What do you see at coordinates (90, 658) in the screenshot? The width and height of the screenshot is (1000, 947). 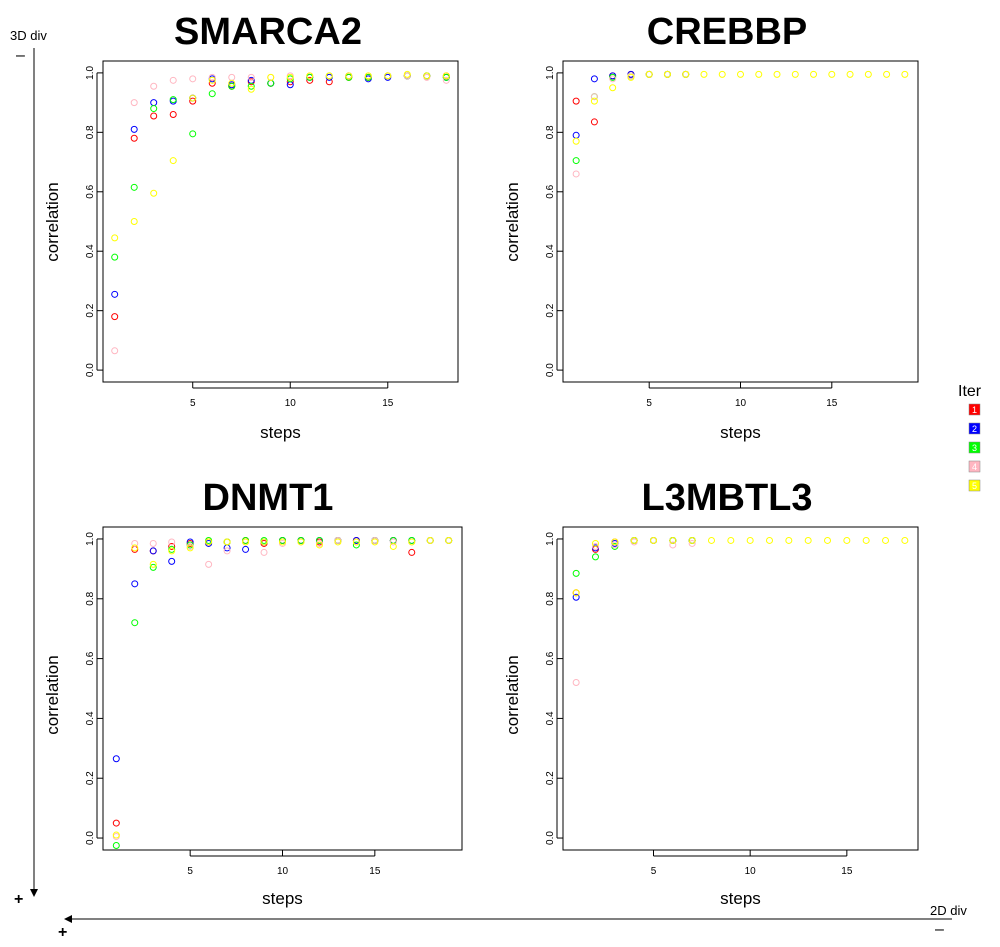 I see `y-tick-label: 0.6` at bounding box center [90, 658].